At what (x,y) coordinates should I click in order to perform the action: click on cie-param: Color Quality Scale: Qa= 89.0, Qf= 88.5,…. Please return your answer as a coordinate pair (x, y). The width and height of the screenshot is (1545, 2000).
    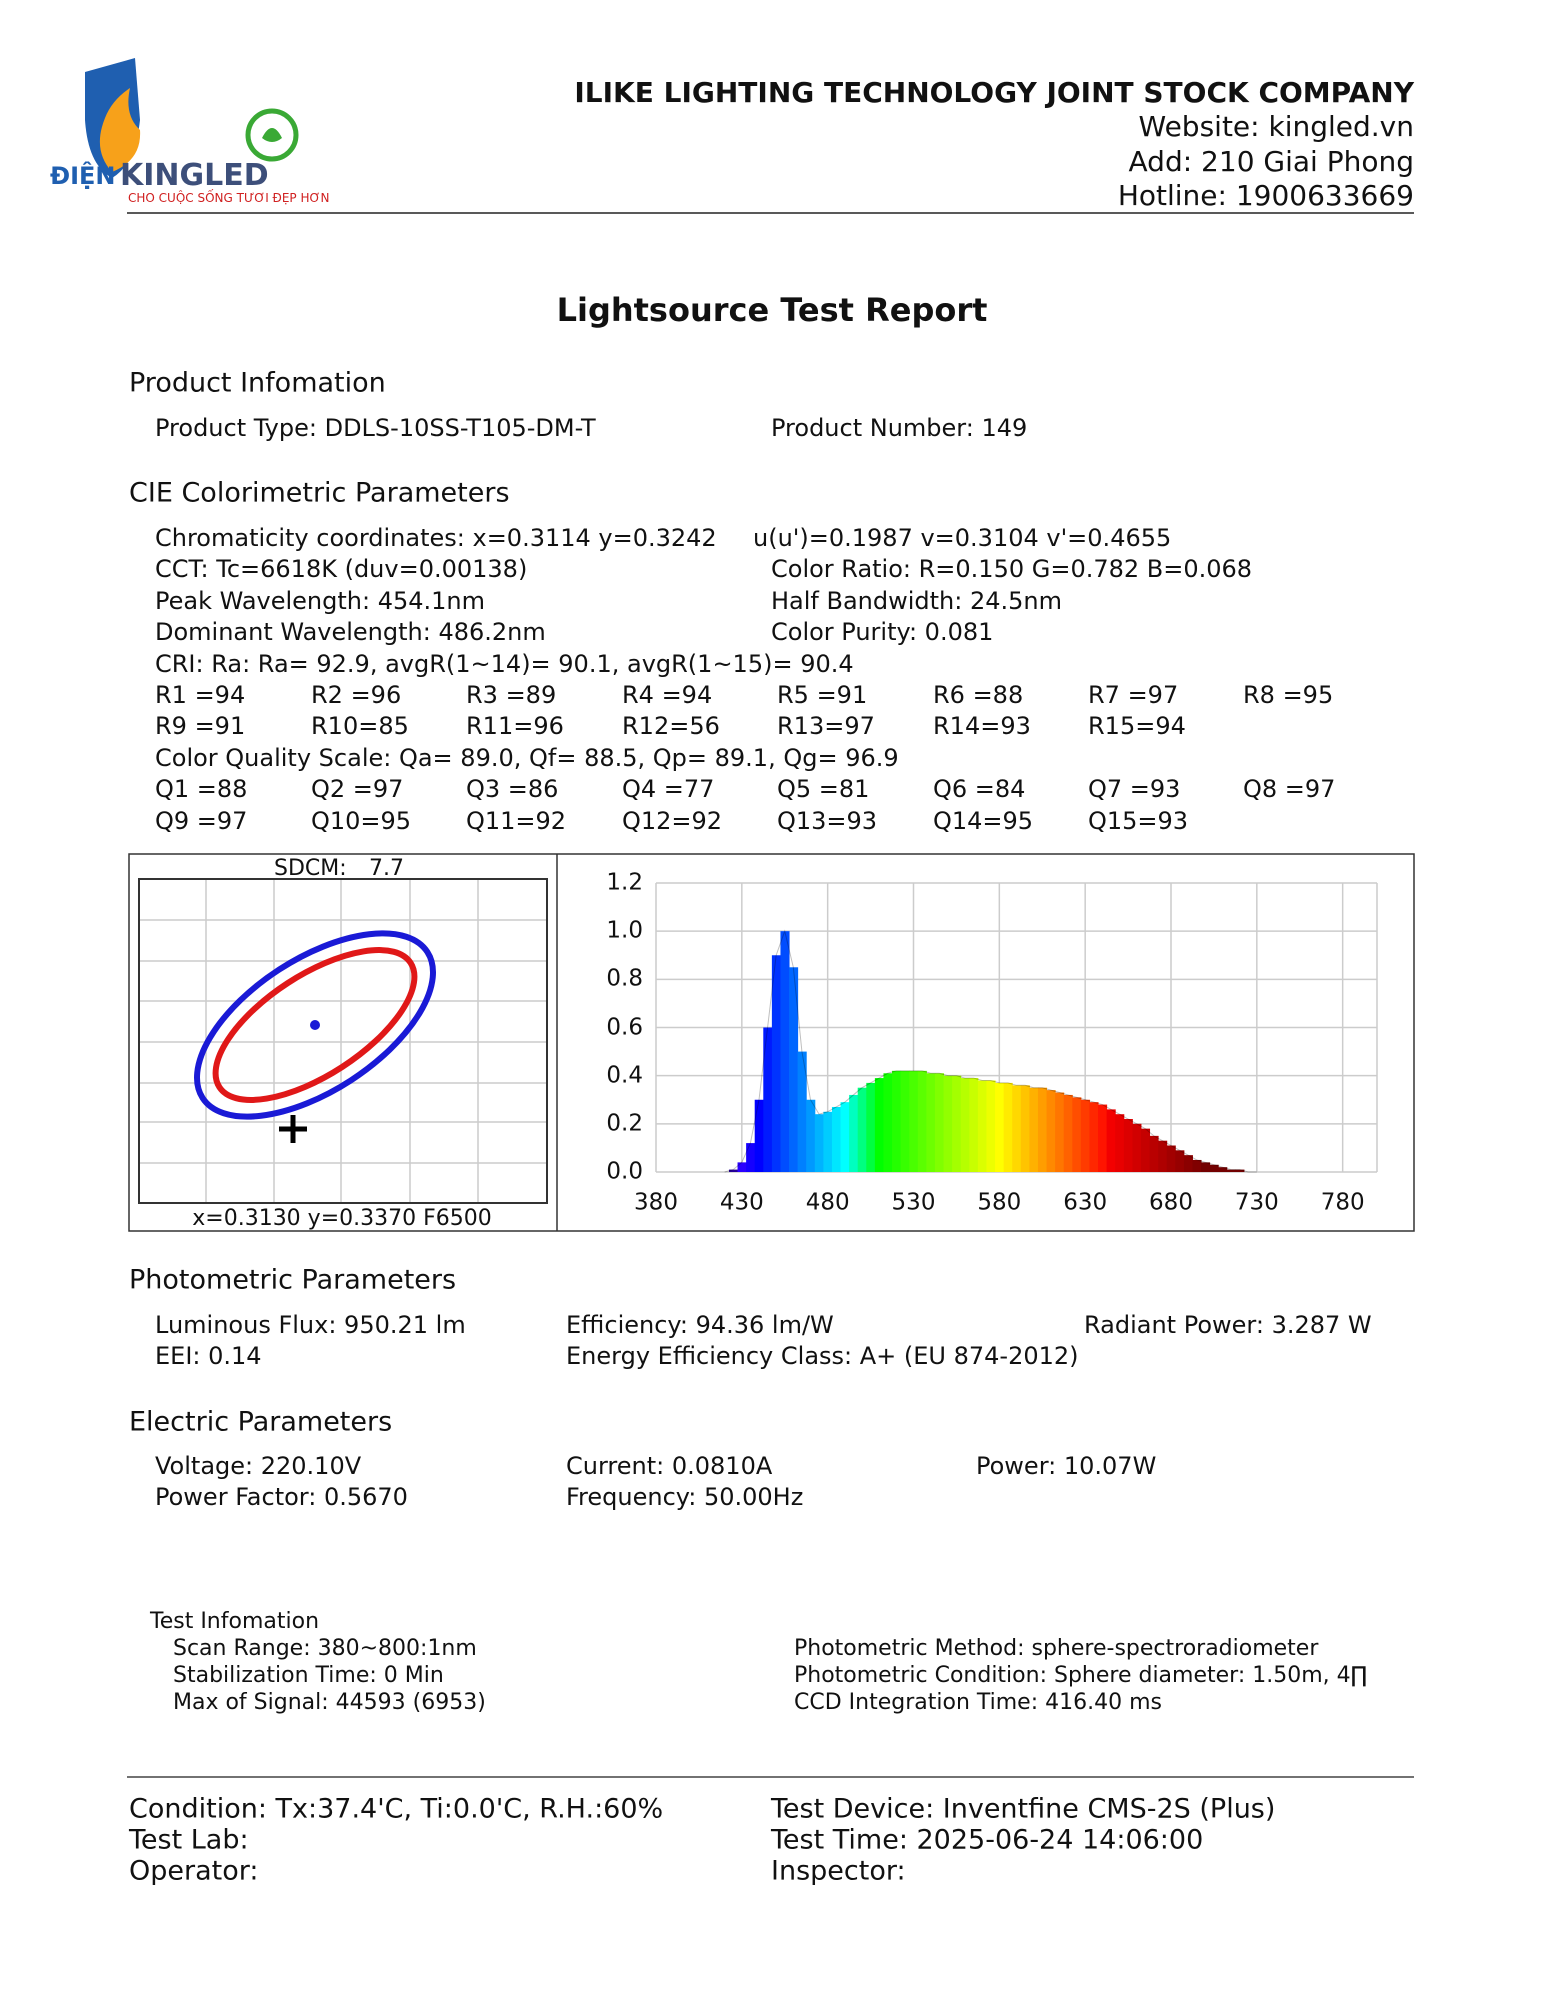
    Looking at the image, I should click on (527, 757).